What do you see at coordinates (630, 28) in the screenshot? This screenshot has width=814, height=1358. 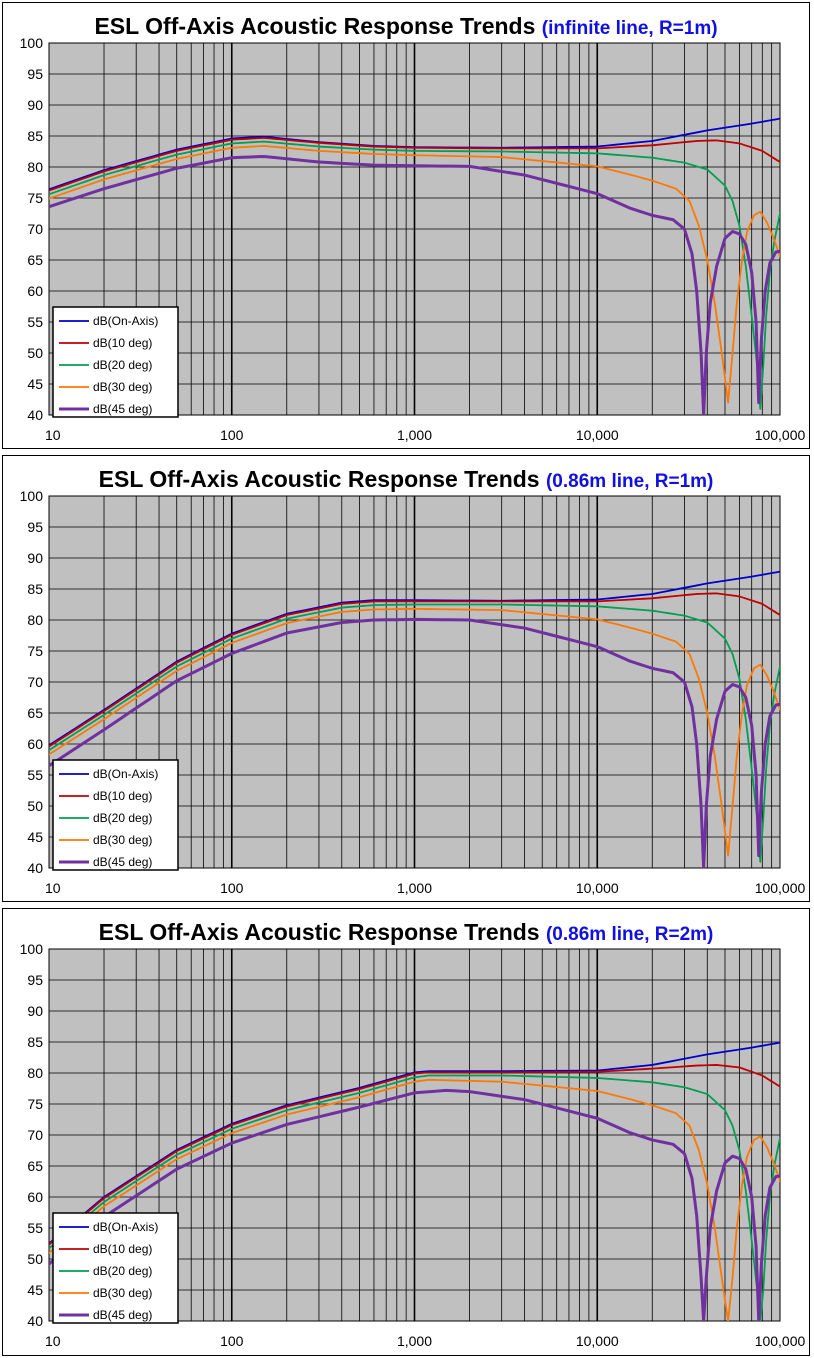 I see `chart-title-subtitle: (infinite line, R=1m)` at bounding box center [630, 28].